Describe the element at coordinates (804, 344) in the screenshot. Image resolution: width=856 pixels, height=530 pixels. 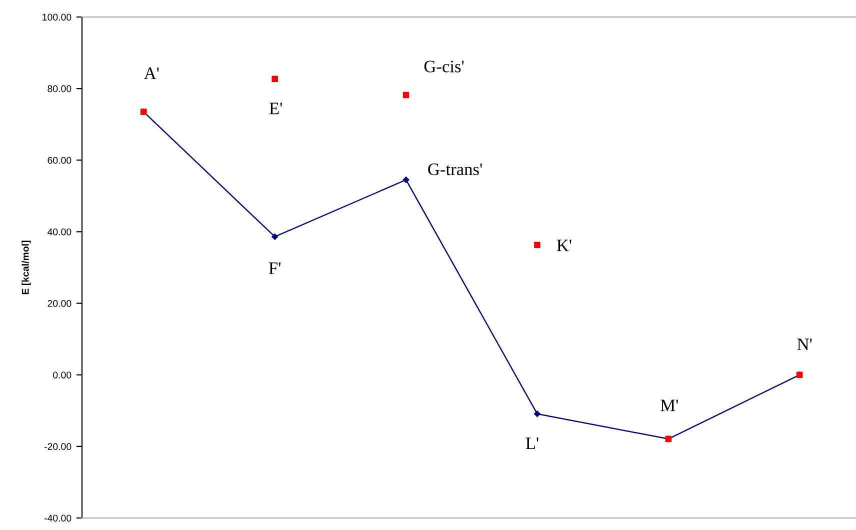
I see `data-label: N'` at that location.